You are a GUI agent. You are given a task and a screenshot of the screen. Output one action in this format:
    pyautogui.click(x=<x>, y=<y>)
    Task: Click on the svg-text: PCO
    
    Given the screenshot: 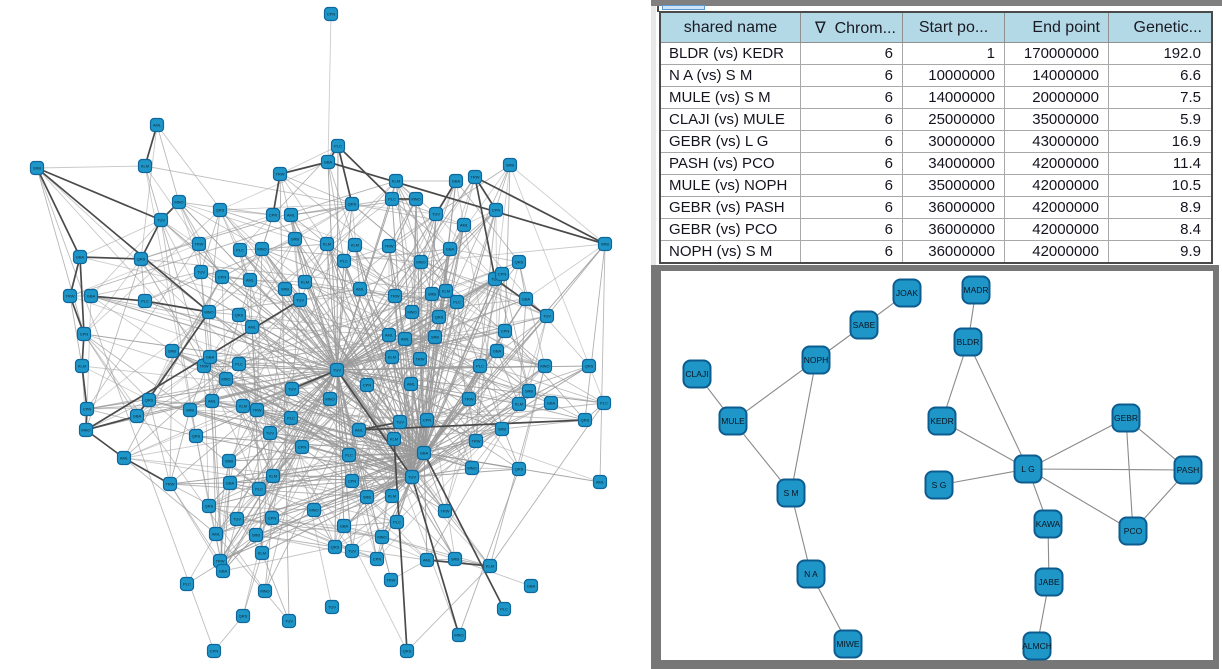 What is the action you would take?
    pyautogui.click(x=1133, y=531)
    